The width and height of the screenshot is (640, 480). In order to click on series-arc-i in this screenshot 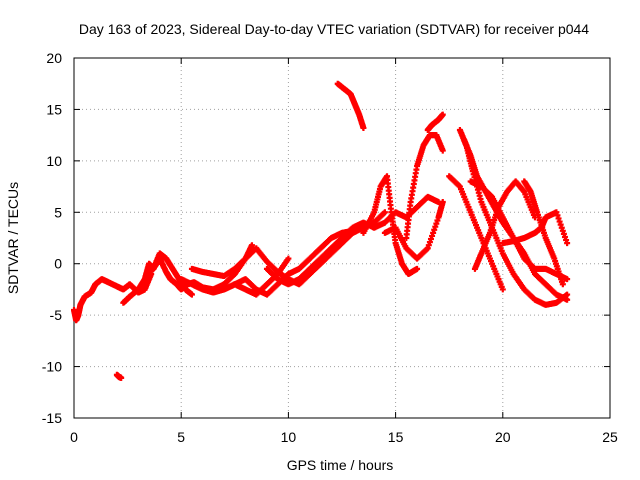, I will do `click(413, 230)`.